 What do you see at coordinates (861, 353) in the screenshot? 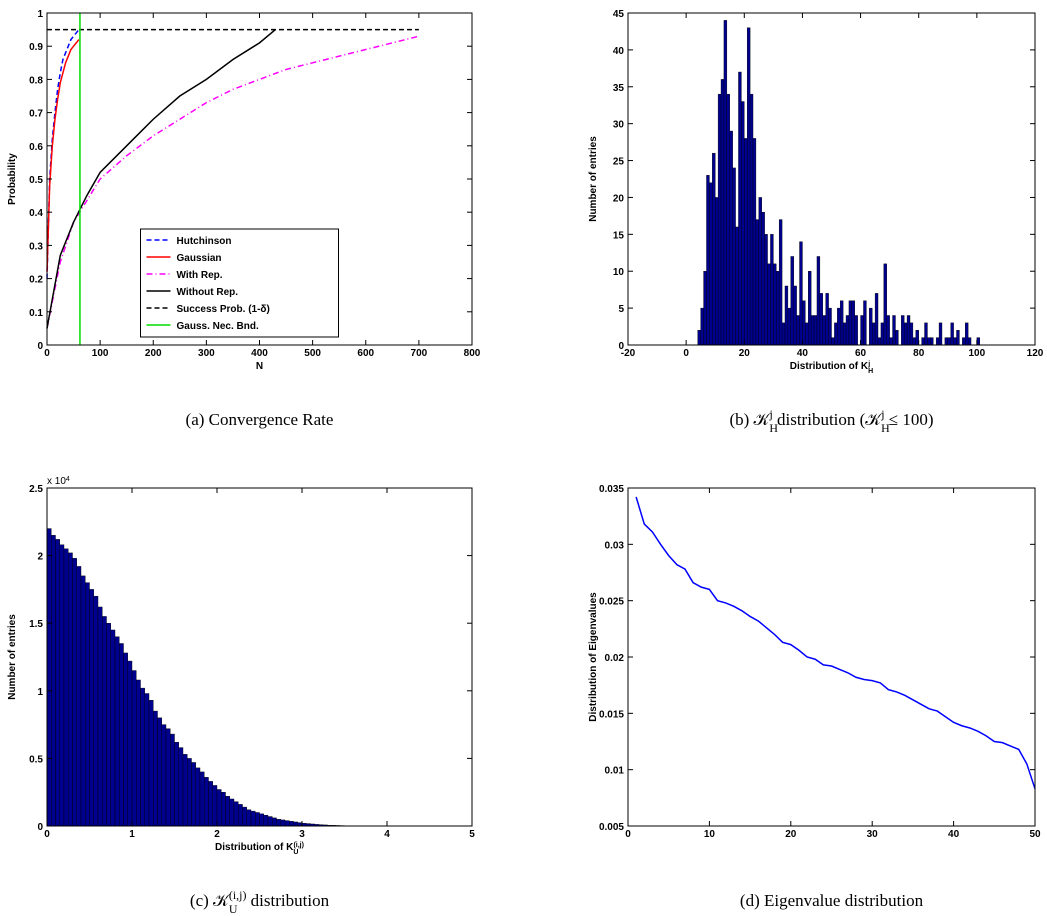
I see `x-tick-label: 60` at bounding box center [861, 353].